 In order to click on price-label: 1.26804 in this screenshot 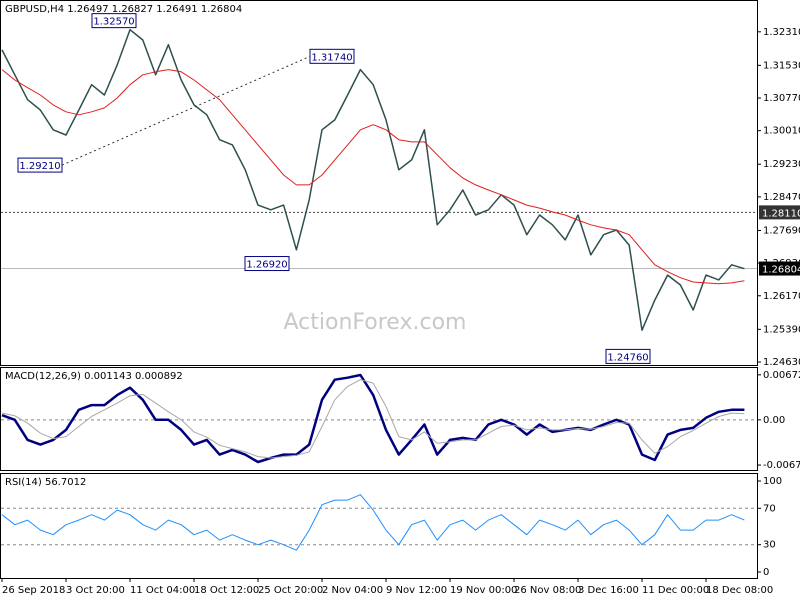, I will do `click(781, 270)`.